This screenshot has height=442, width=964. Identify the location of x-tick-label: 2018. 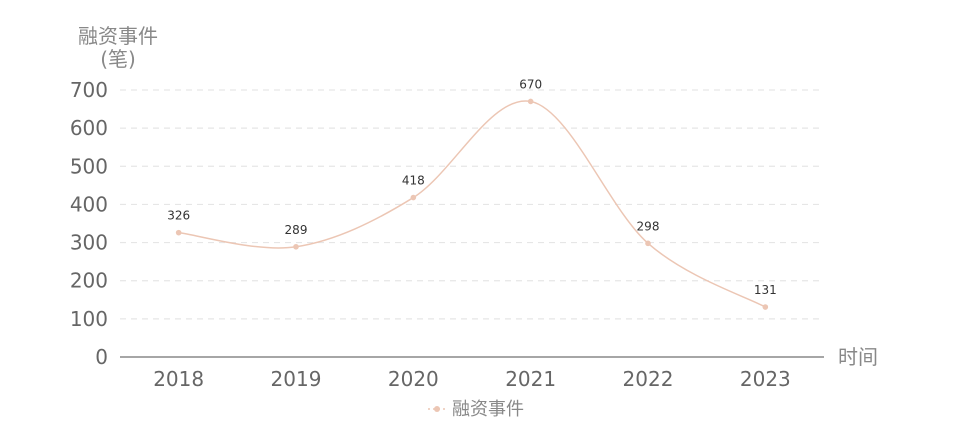
(178, 379).